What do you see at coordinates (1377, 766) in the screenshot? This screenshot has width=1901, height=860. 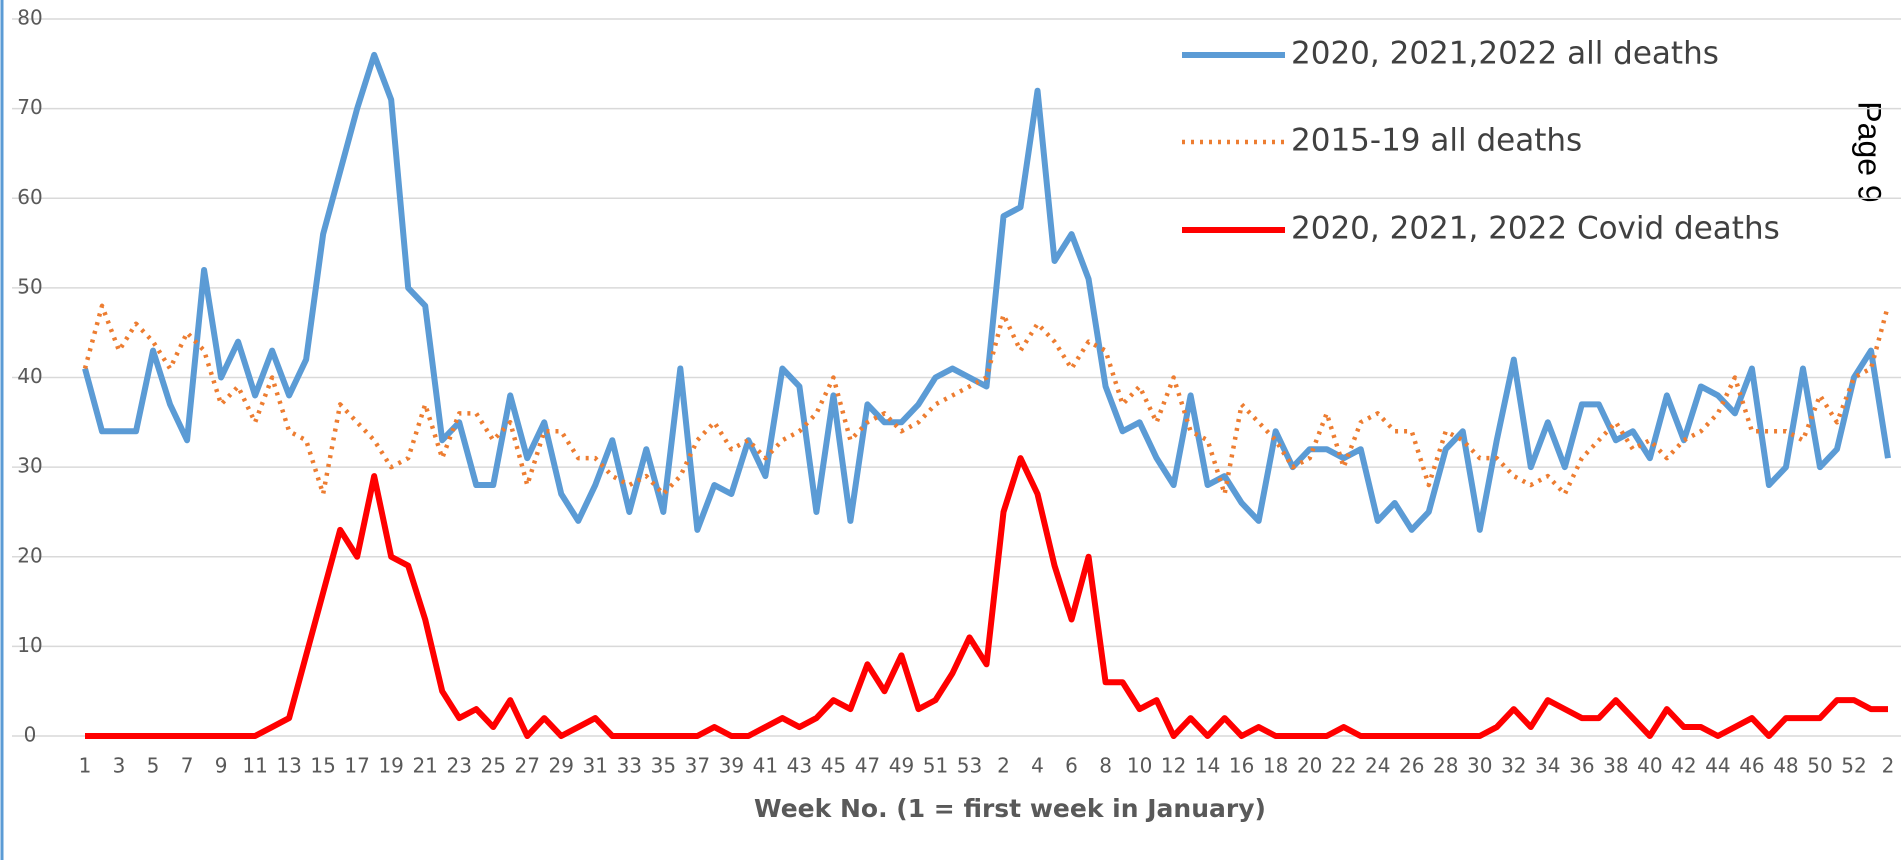 I see `x-tick-label: 24` at bounding box center [1377, 766].